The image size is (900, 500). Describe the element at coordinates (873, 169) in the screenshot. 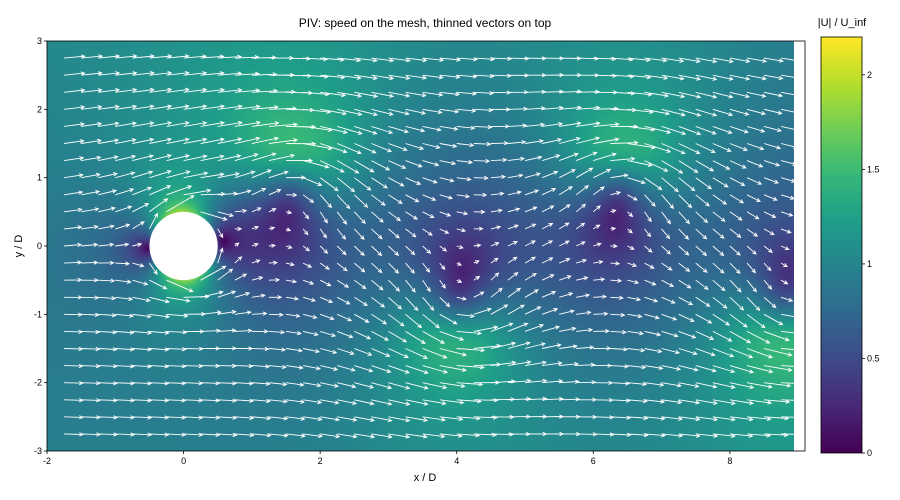

I see `colorbar-tick-label: 1.5` at that location.